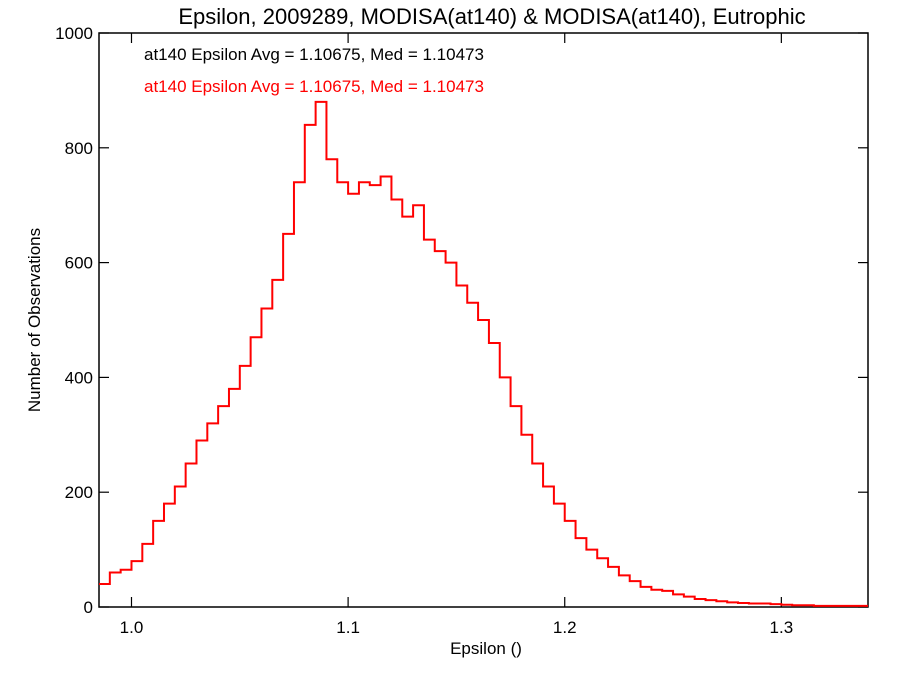 The height and width of the screenshot is (675, 900). I want to click on y-tick-label: 800, so click(79, 148).